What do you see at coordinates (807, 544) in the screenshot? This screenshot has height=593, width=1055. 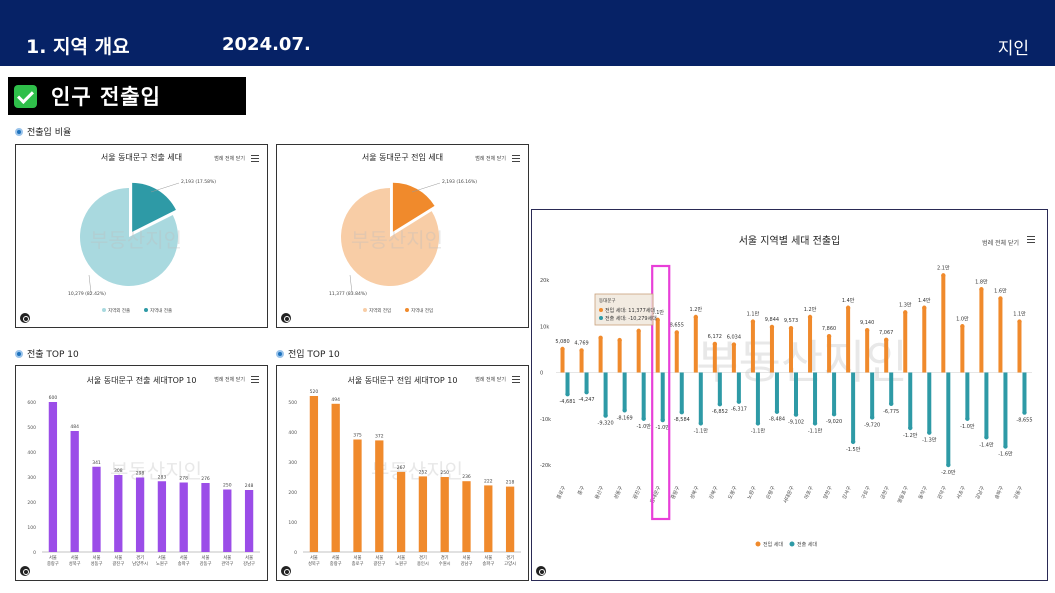 I see `legend-label: 전출 세대` at bounding box center [807, 544].